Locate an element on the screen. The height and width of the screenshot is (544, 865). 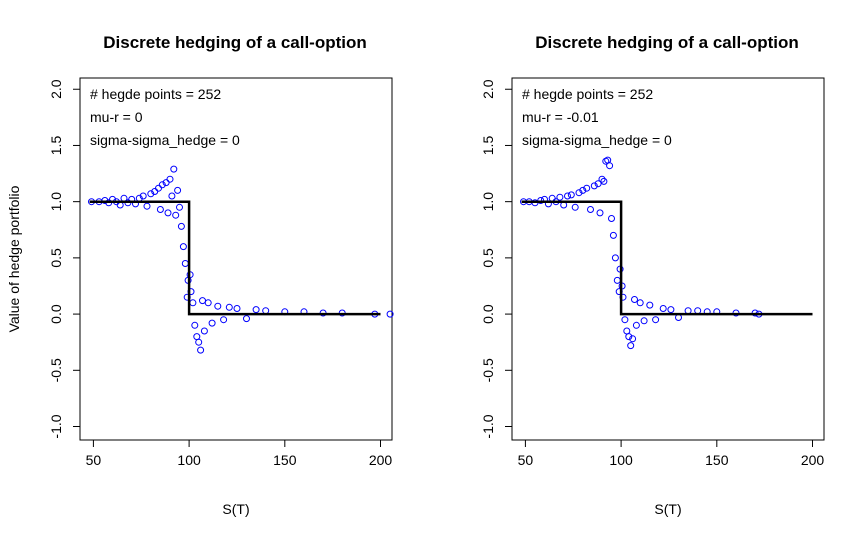
right-x-tick-label: 150 is located at coordinates (717, 460).